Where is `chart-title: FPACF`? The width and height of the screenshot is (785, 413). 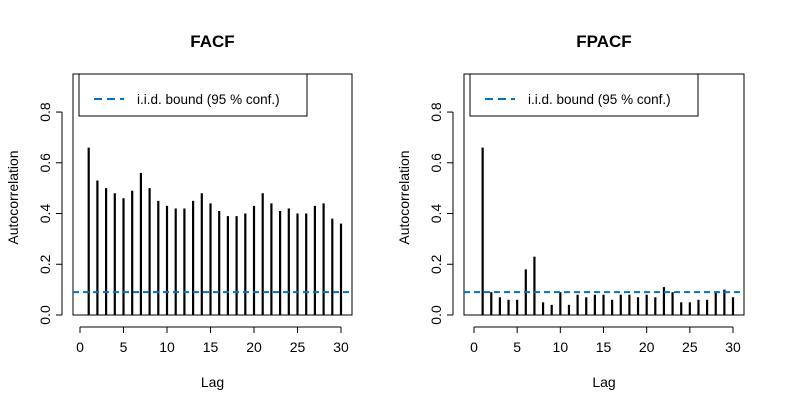
chart-title: FPACF is located at coordinates (603, 41).